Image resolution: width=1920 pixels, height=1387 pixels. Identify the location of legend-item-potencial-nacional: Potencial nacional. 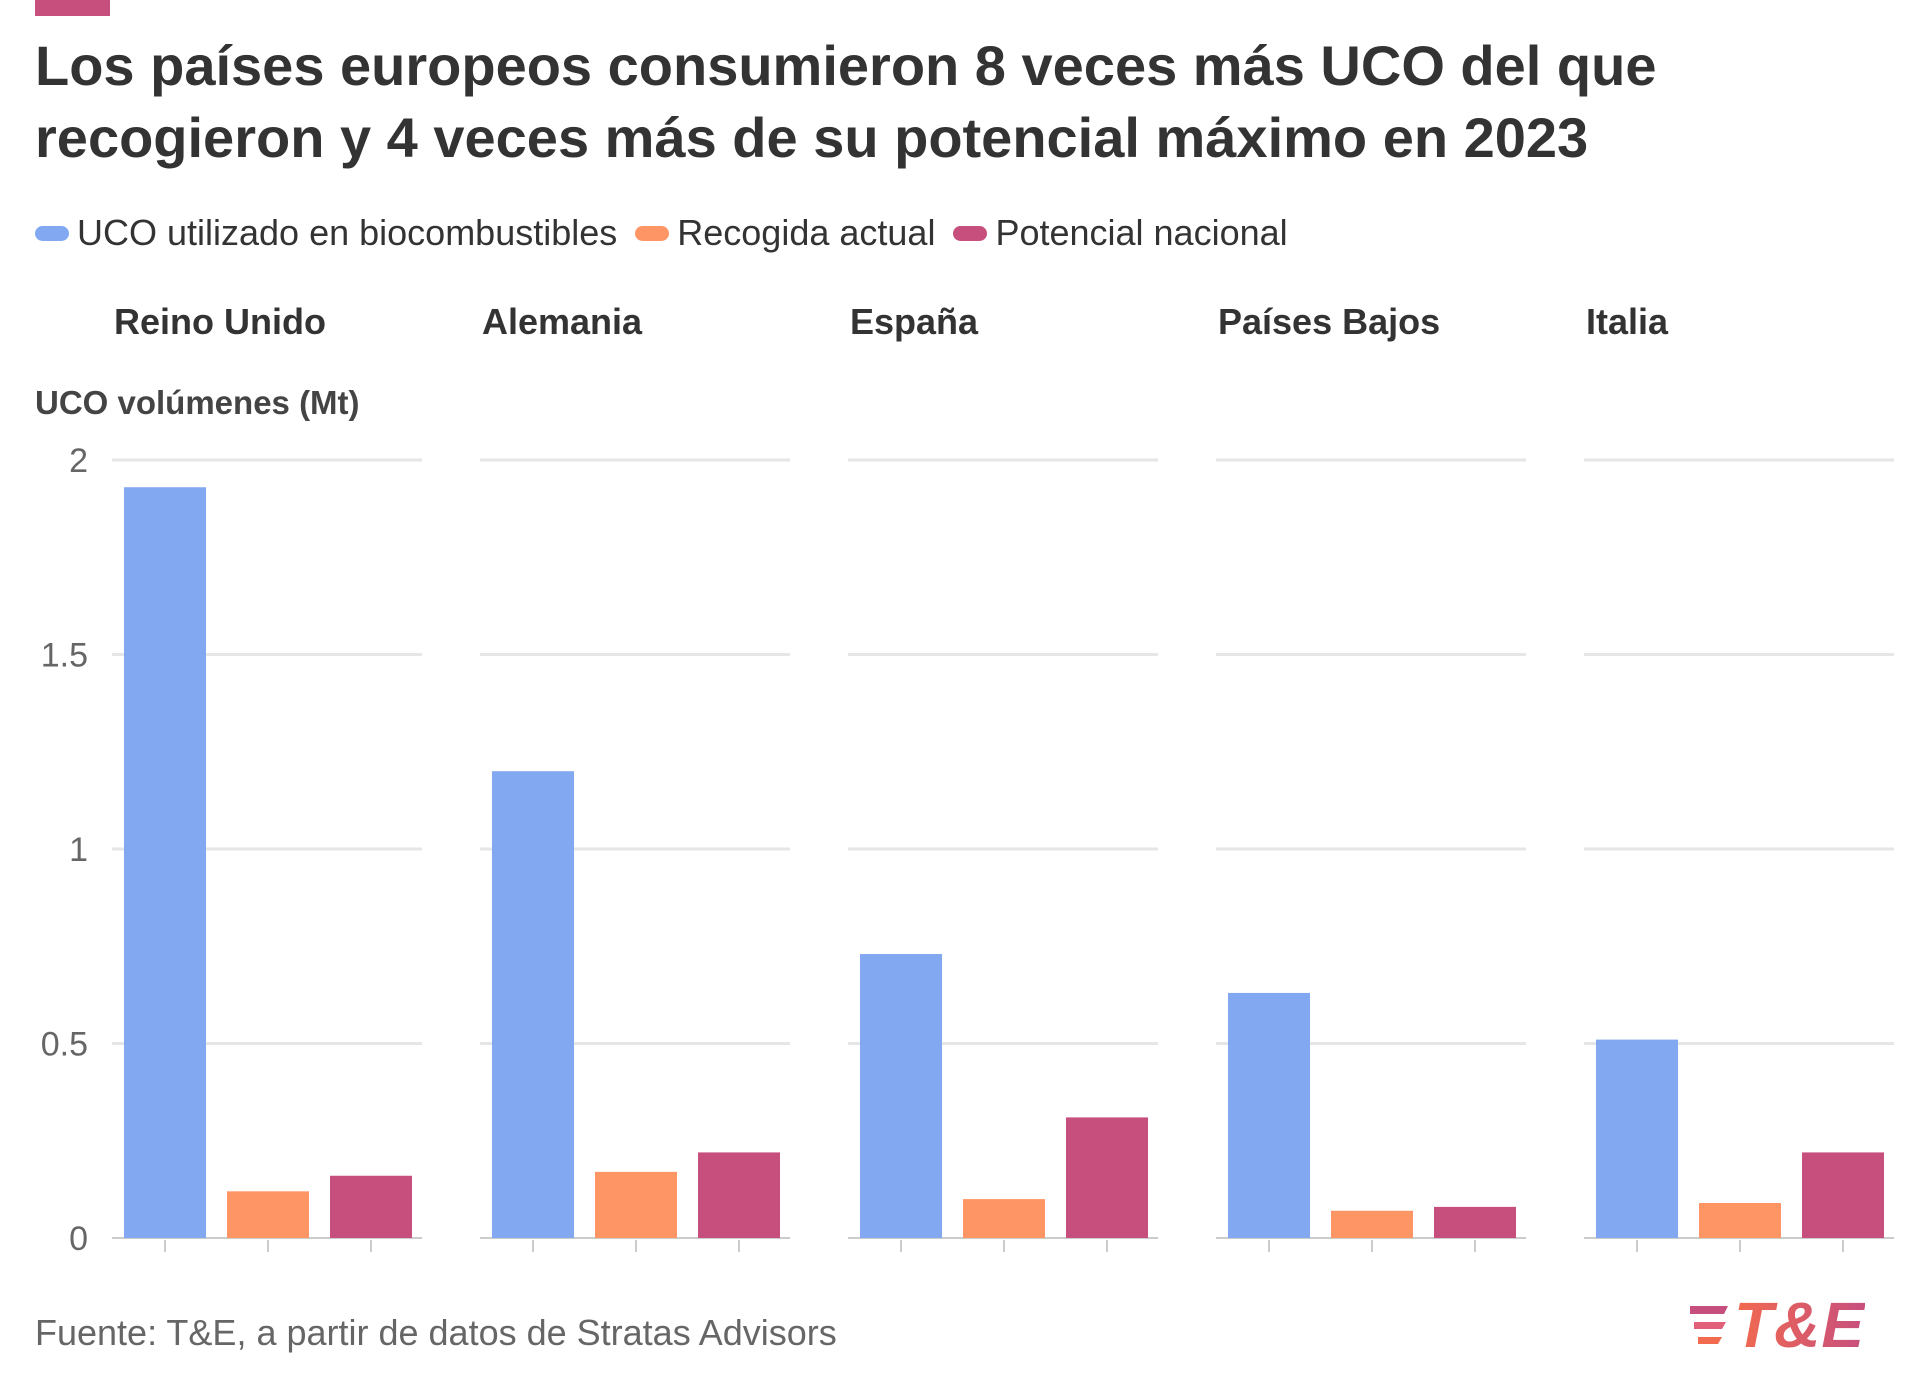
(1120, 233).